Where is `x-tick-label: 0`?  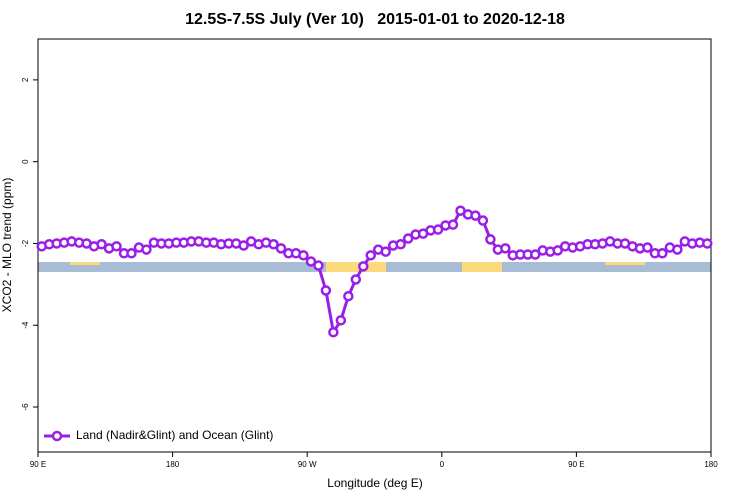 x-tick-label: 0 is located at coordinates (442, 464).